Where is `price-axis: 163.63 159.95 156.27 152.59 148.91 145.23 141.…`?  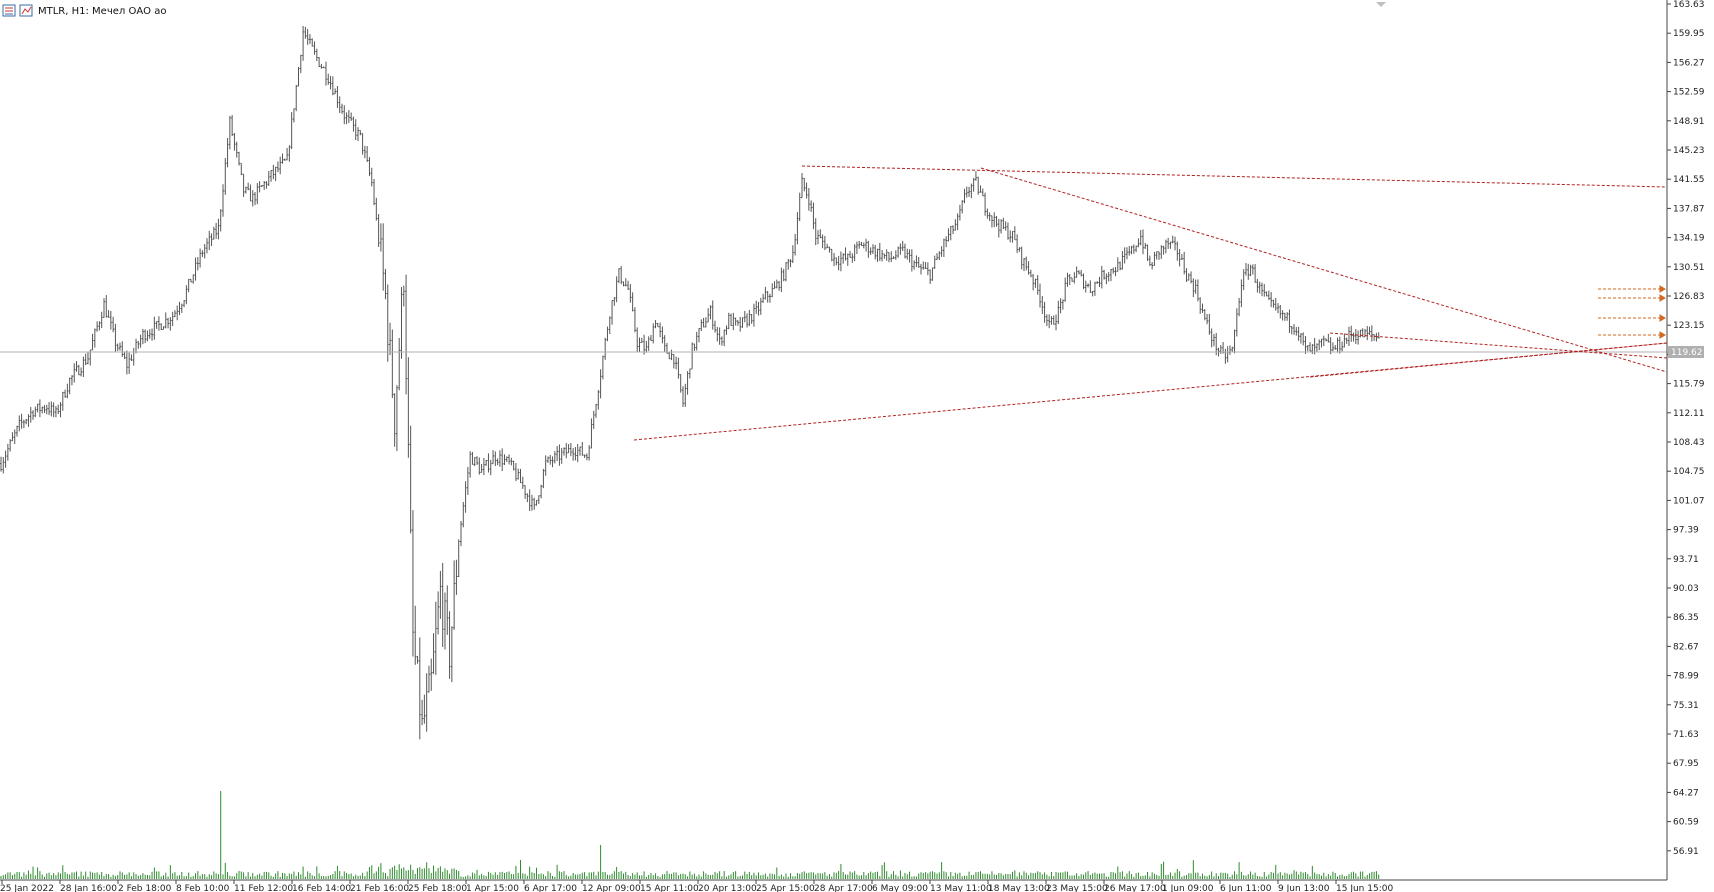 price-axis: 163.63 159.95 156.27 152.59 148.91 145.23 141.… is located at coordinates (1686, 428).